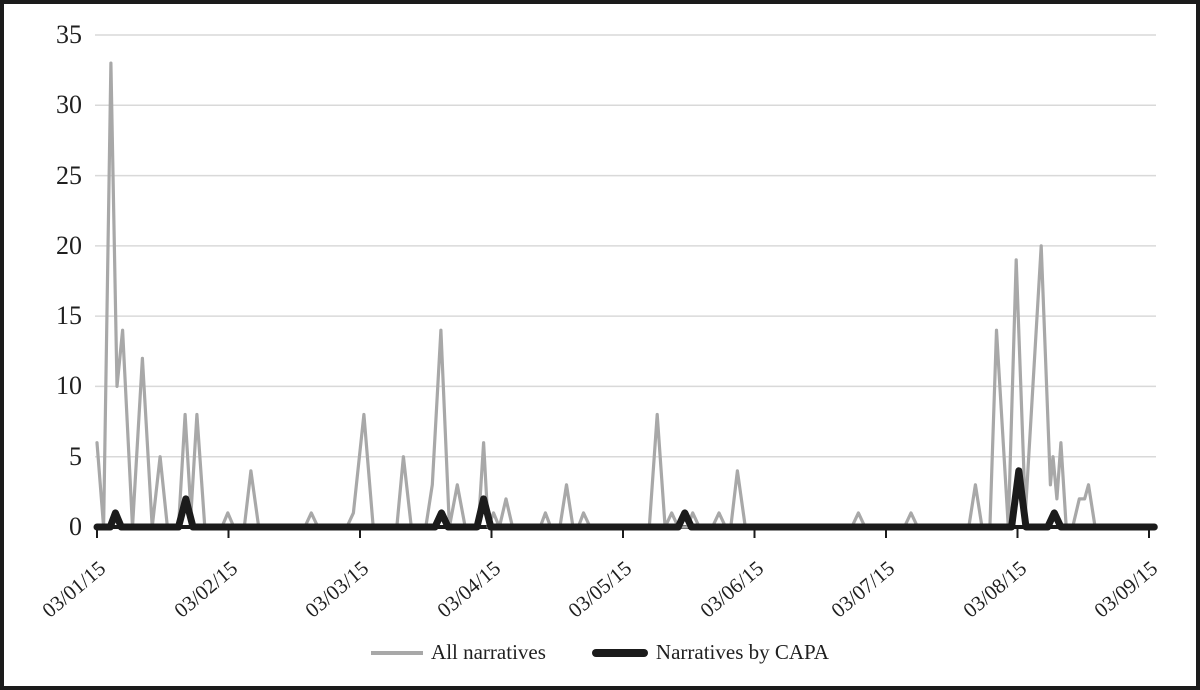 The image size is (1200, 690). I want to click on y-axis-label: 30, so click(69, 105).